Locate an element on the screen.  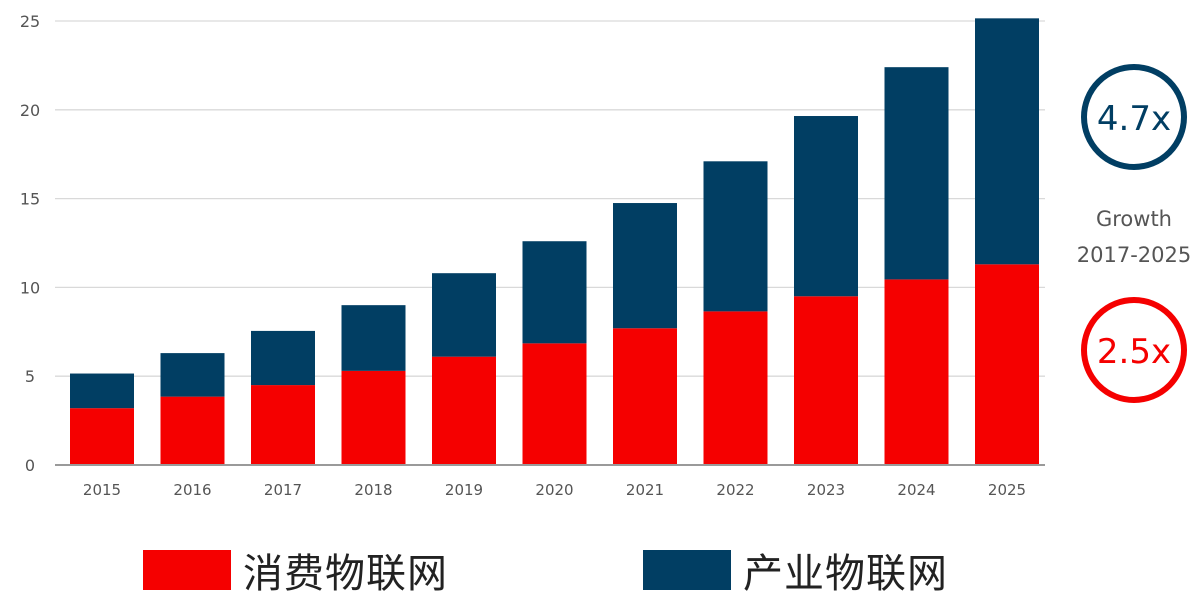
industrial-multiplier: 4.7x is located at coordinates (1134, 119).